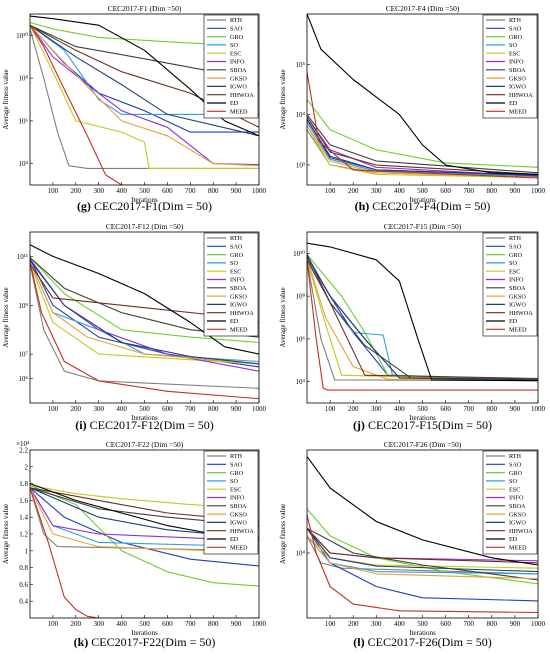 This screenshot has width=550, height=660. I want to click on series-line-esc, so click(144, 314).